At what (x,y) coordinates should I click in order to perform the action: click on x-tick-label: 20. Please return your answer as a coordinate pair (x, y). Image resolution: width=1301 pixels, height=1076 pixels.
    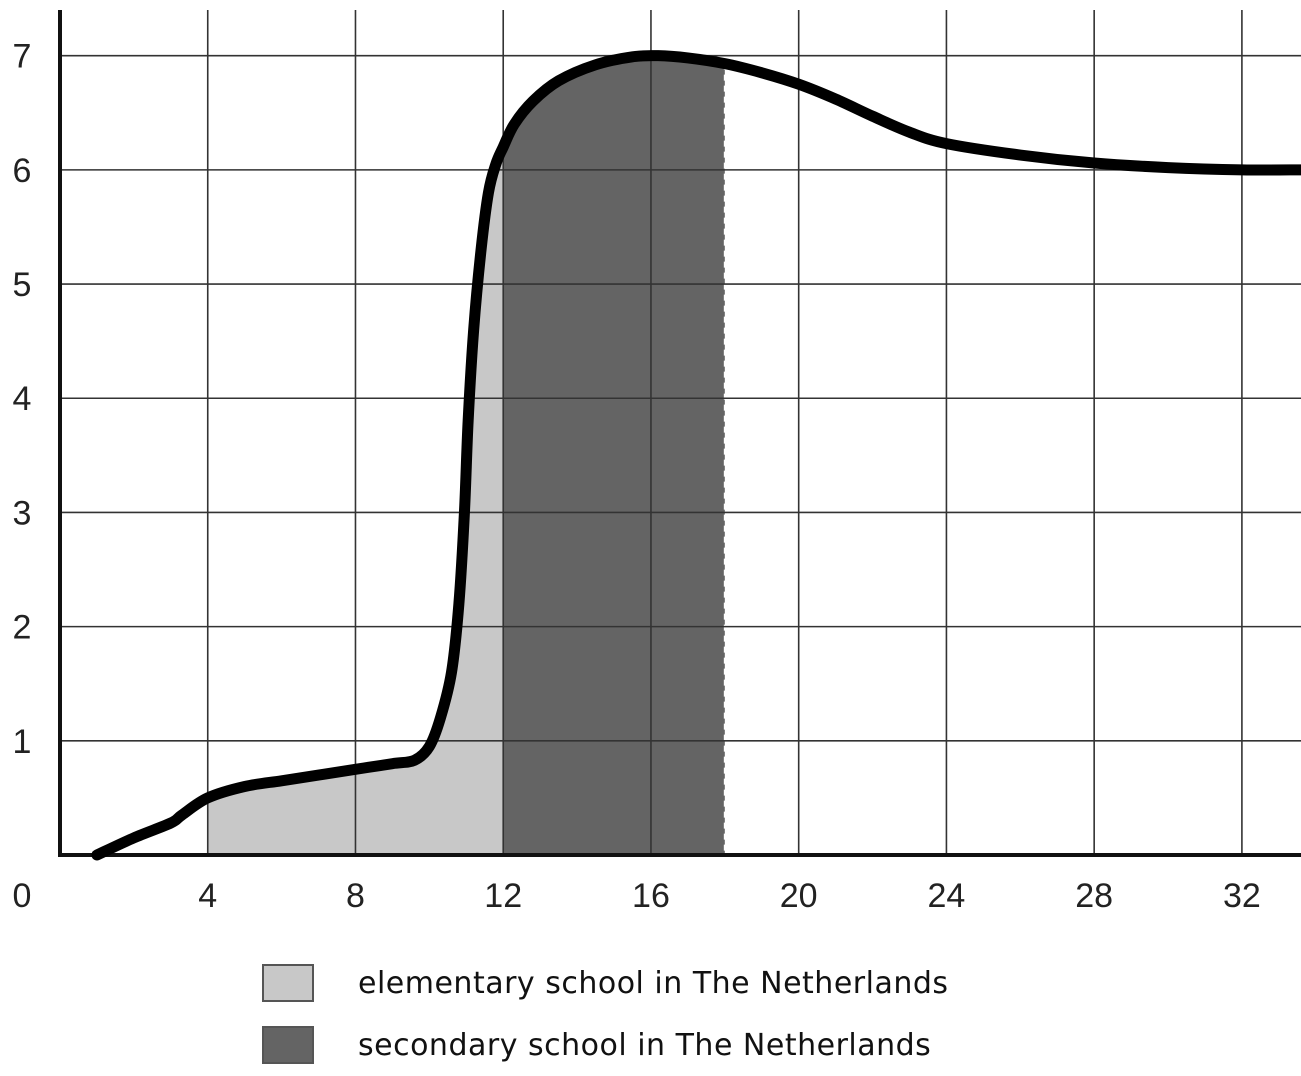
    Looking at the image, I should click on (799, 896).